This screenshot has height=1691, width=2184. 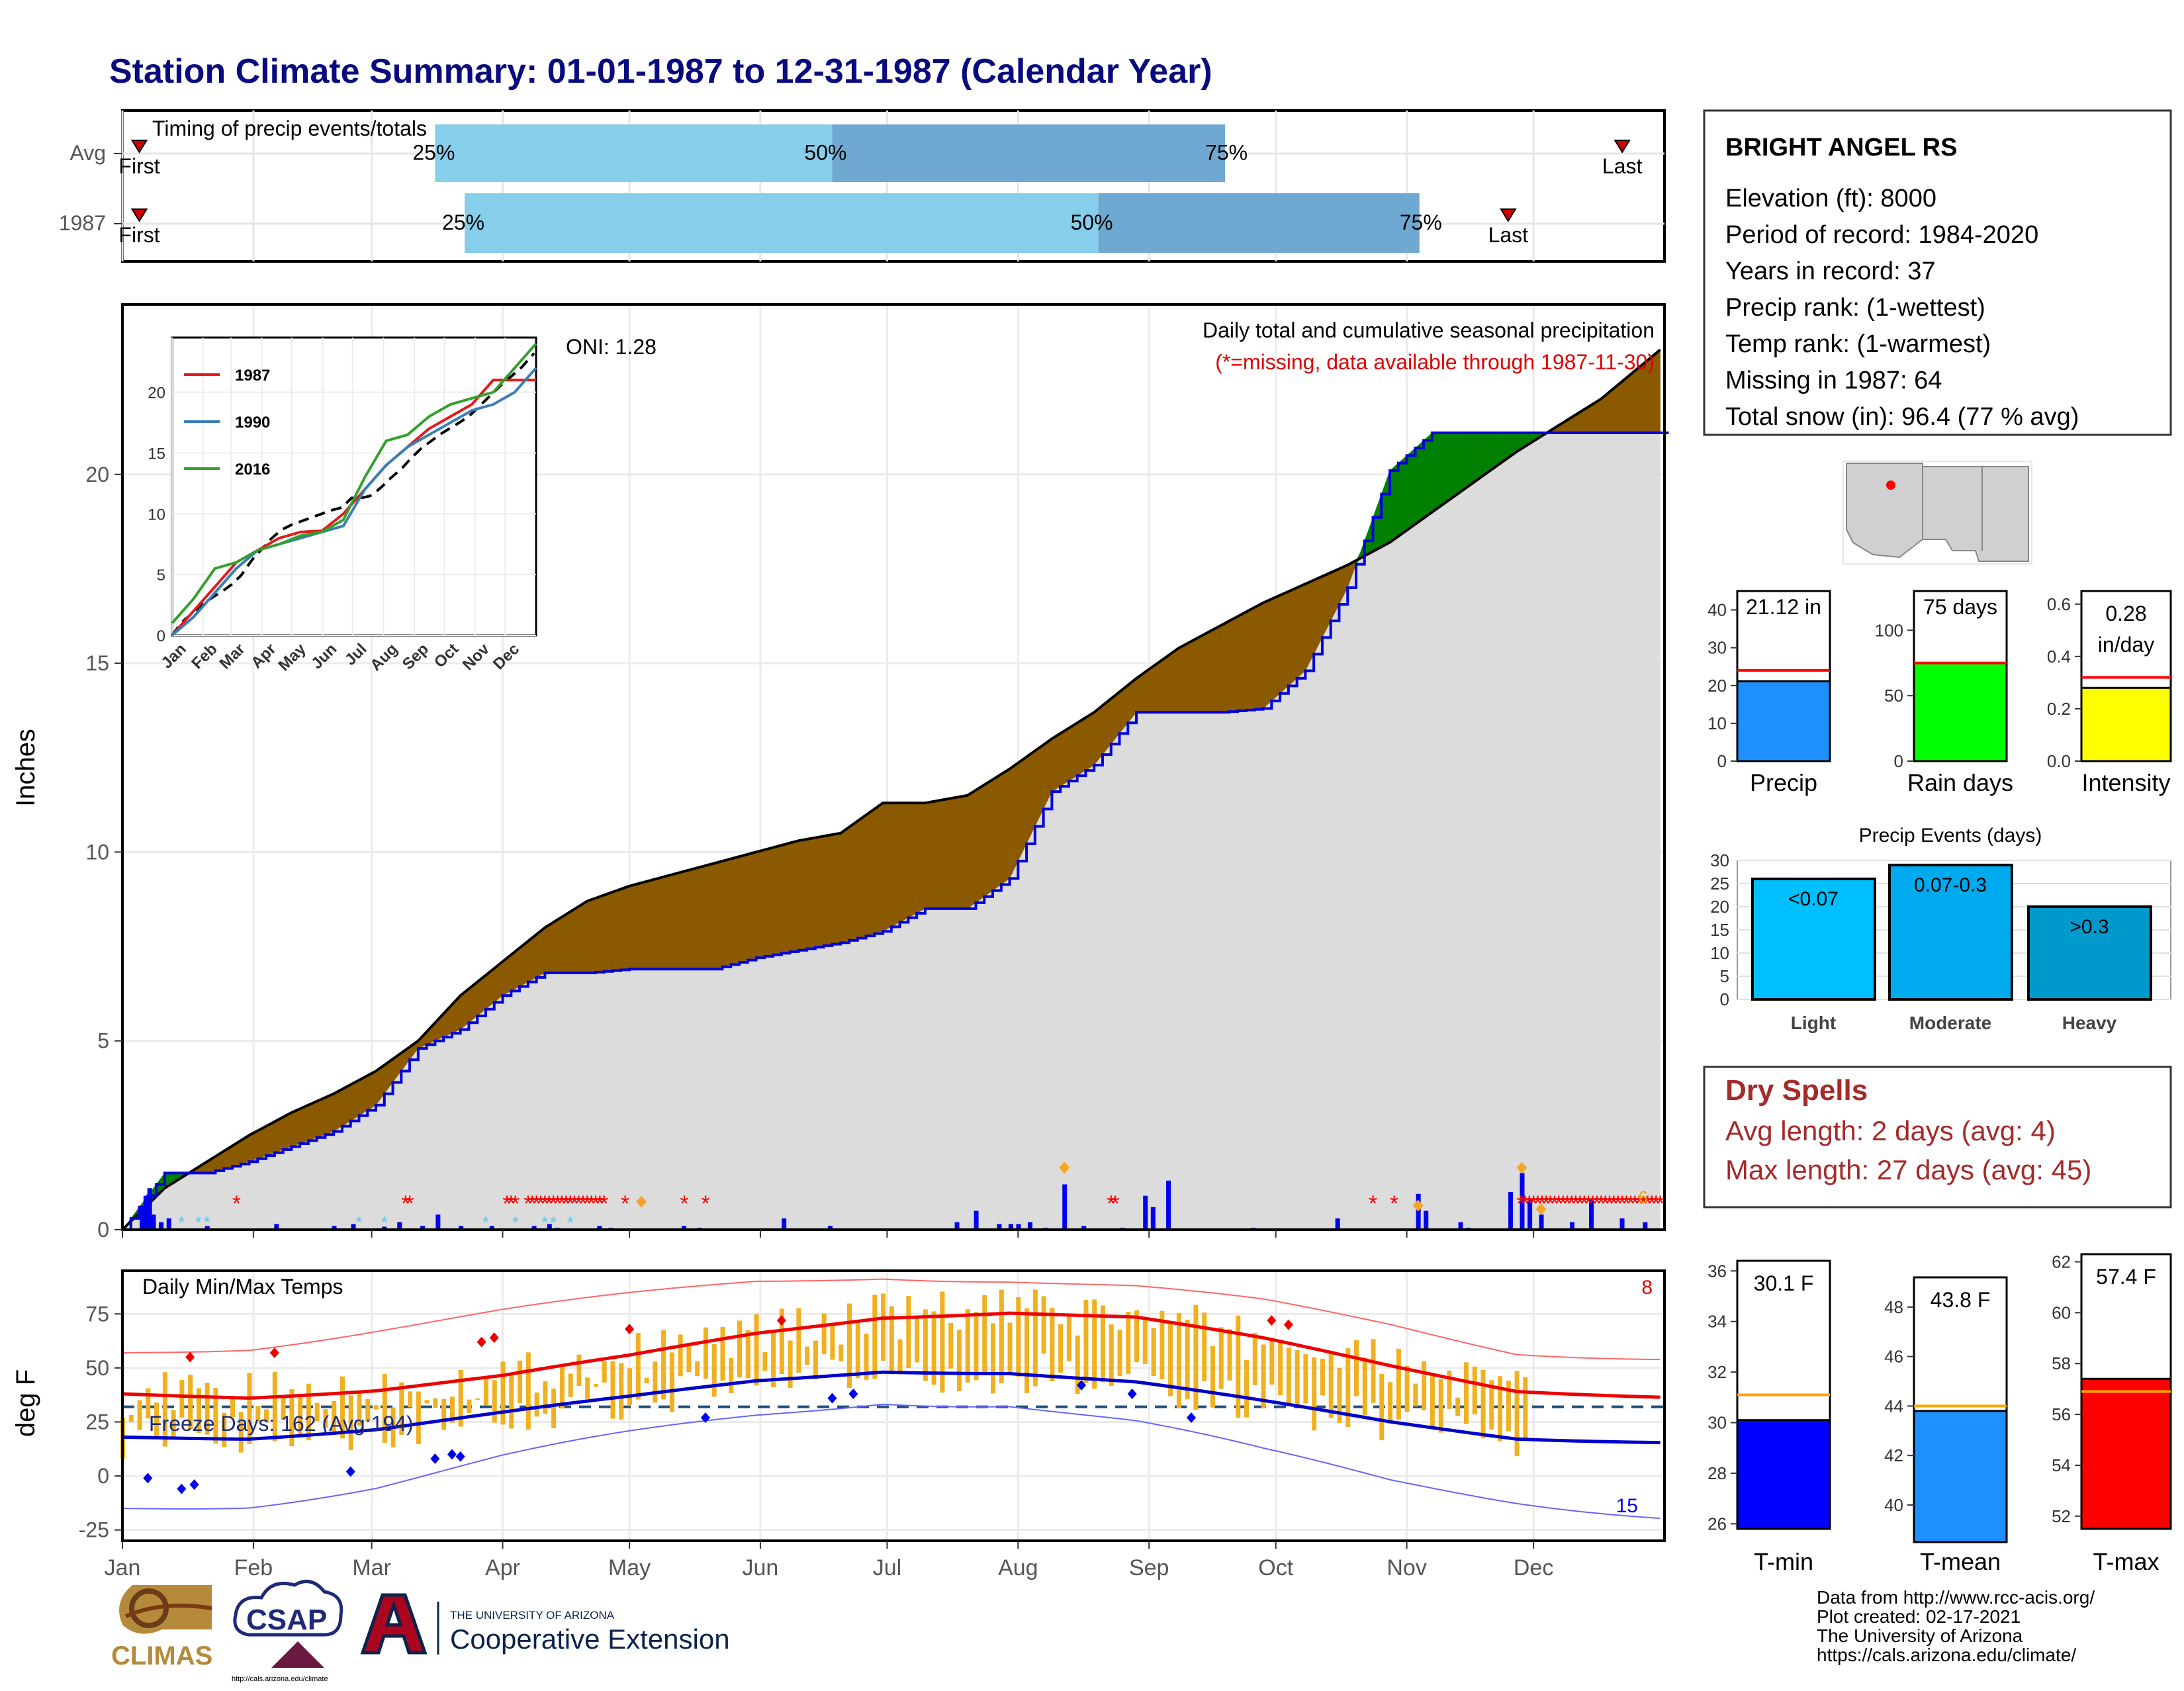 What do you see at coordinates (82, 223) in the screenshot?
I see `timing-row-label-year: 1987` at bounding box center [82, 223].